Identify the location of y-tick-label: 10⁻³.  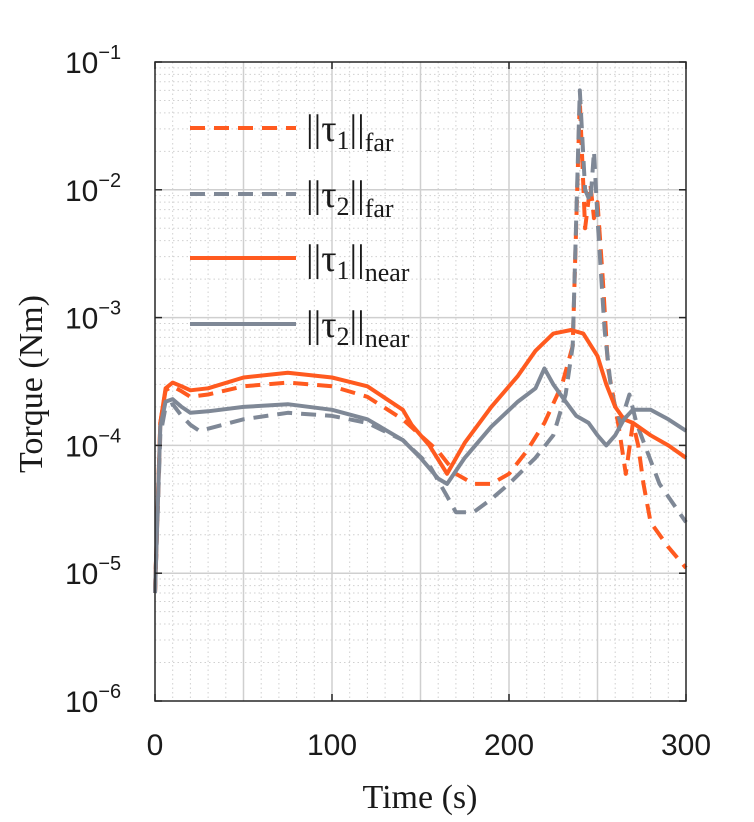
(93, 317).